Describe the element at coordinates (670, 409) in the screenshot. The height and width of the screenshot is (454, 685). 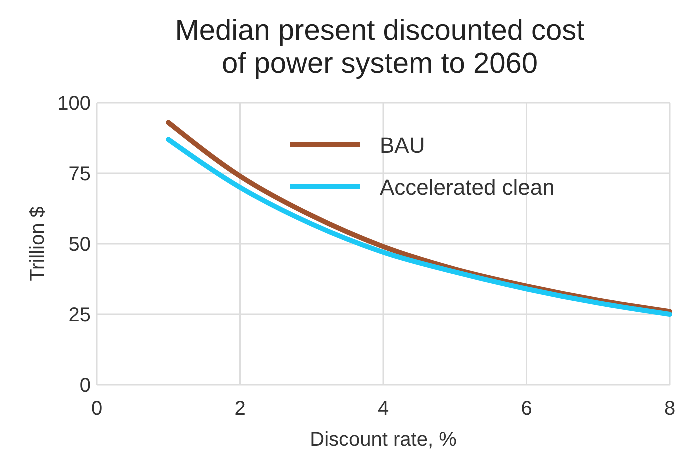
I see `x-tick-label: 8` at that location.